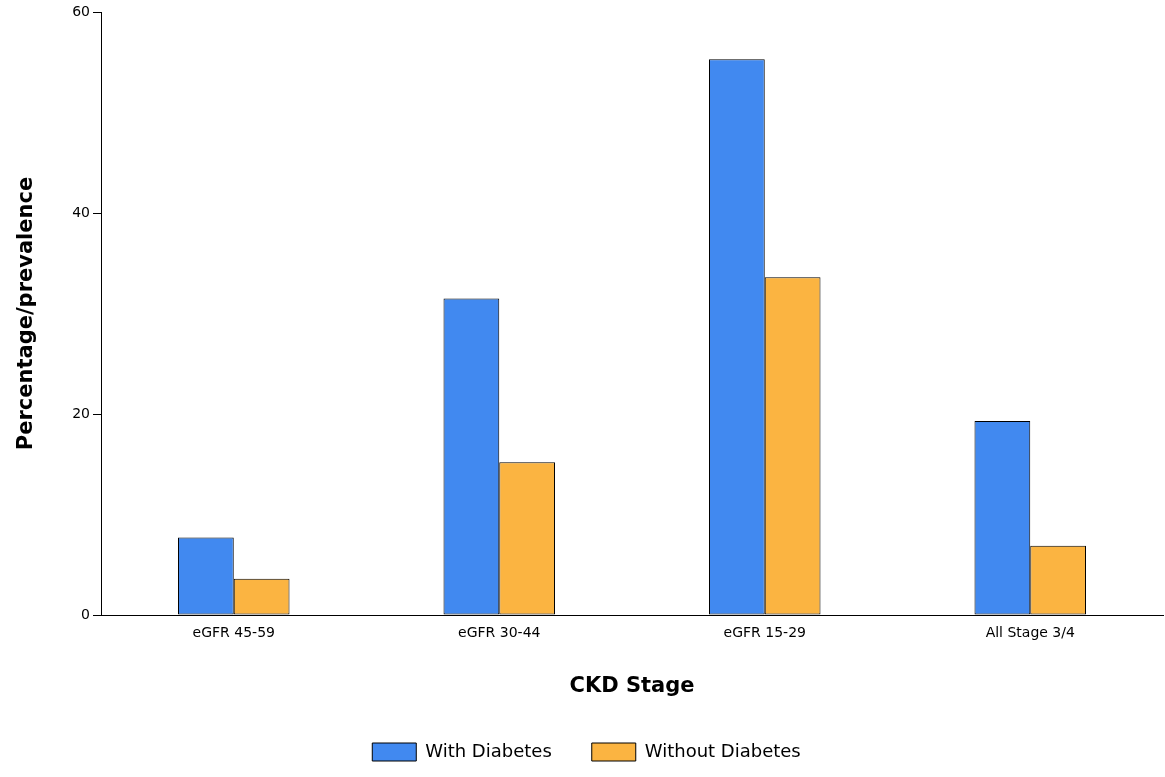  What do you see at coordinates (722, 750) in the screenshot?
I see `legend-label: Without Diabetes` at bounding box center [722, 750].